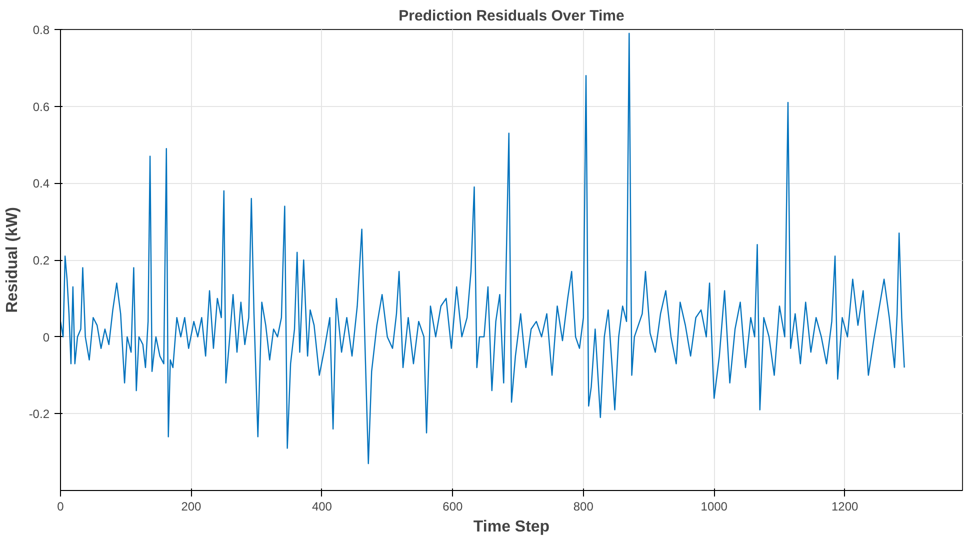 The image size is (978, 541). What do you see at coordinates (41, 107) in the screenshot?
I see `y-tick-label: 0.6` at bounding box center [41, 107].